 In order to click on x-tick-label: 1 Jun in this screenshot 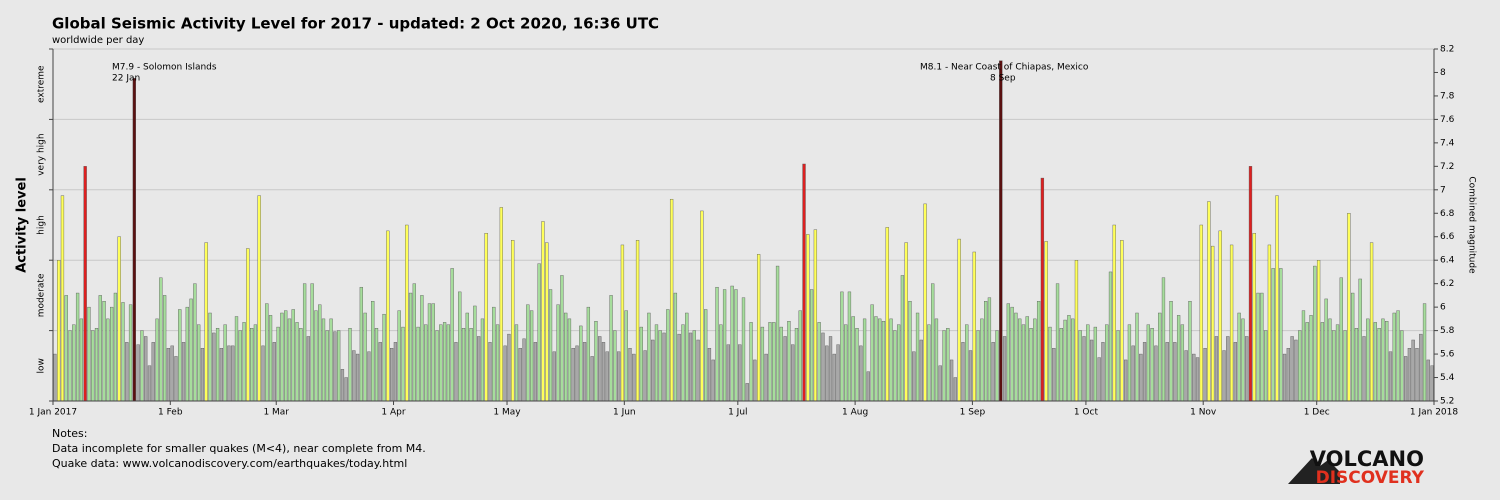, I will do `click(624, 413)`.